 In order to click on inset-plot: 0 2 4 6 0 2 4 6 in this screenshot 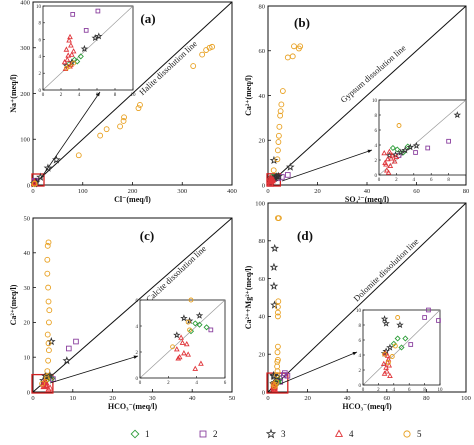, I will do `click(181, 341)`.